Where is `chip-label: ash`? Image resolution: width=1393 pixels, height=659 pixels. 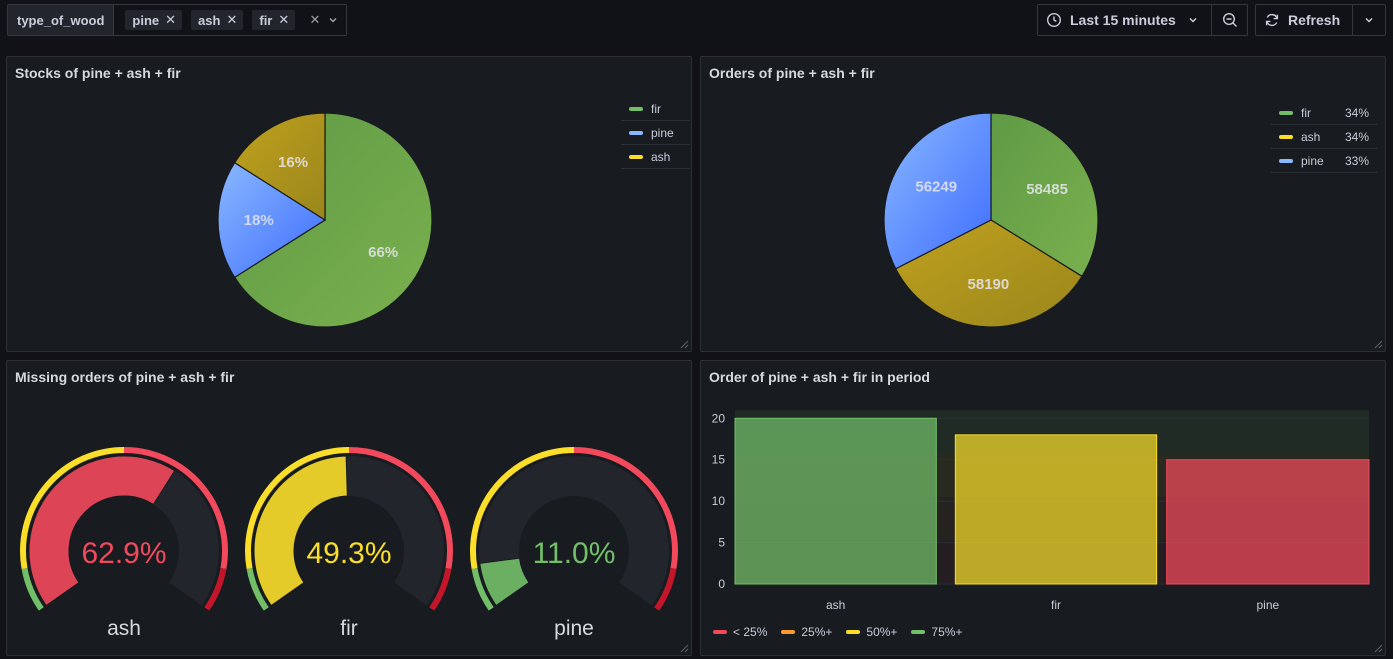 chip-label: ash is located at coordinates (209, 20).